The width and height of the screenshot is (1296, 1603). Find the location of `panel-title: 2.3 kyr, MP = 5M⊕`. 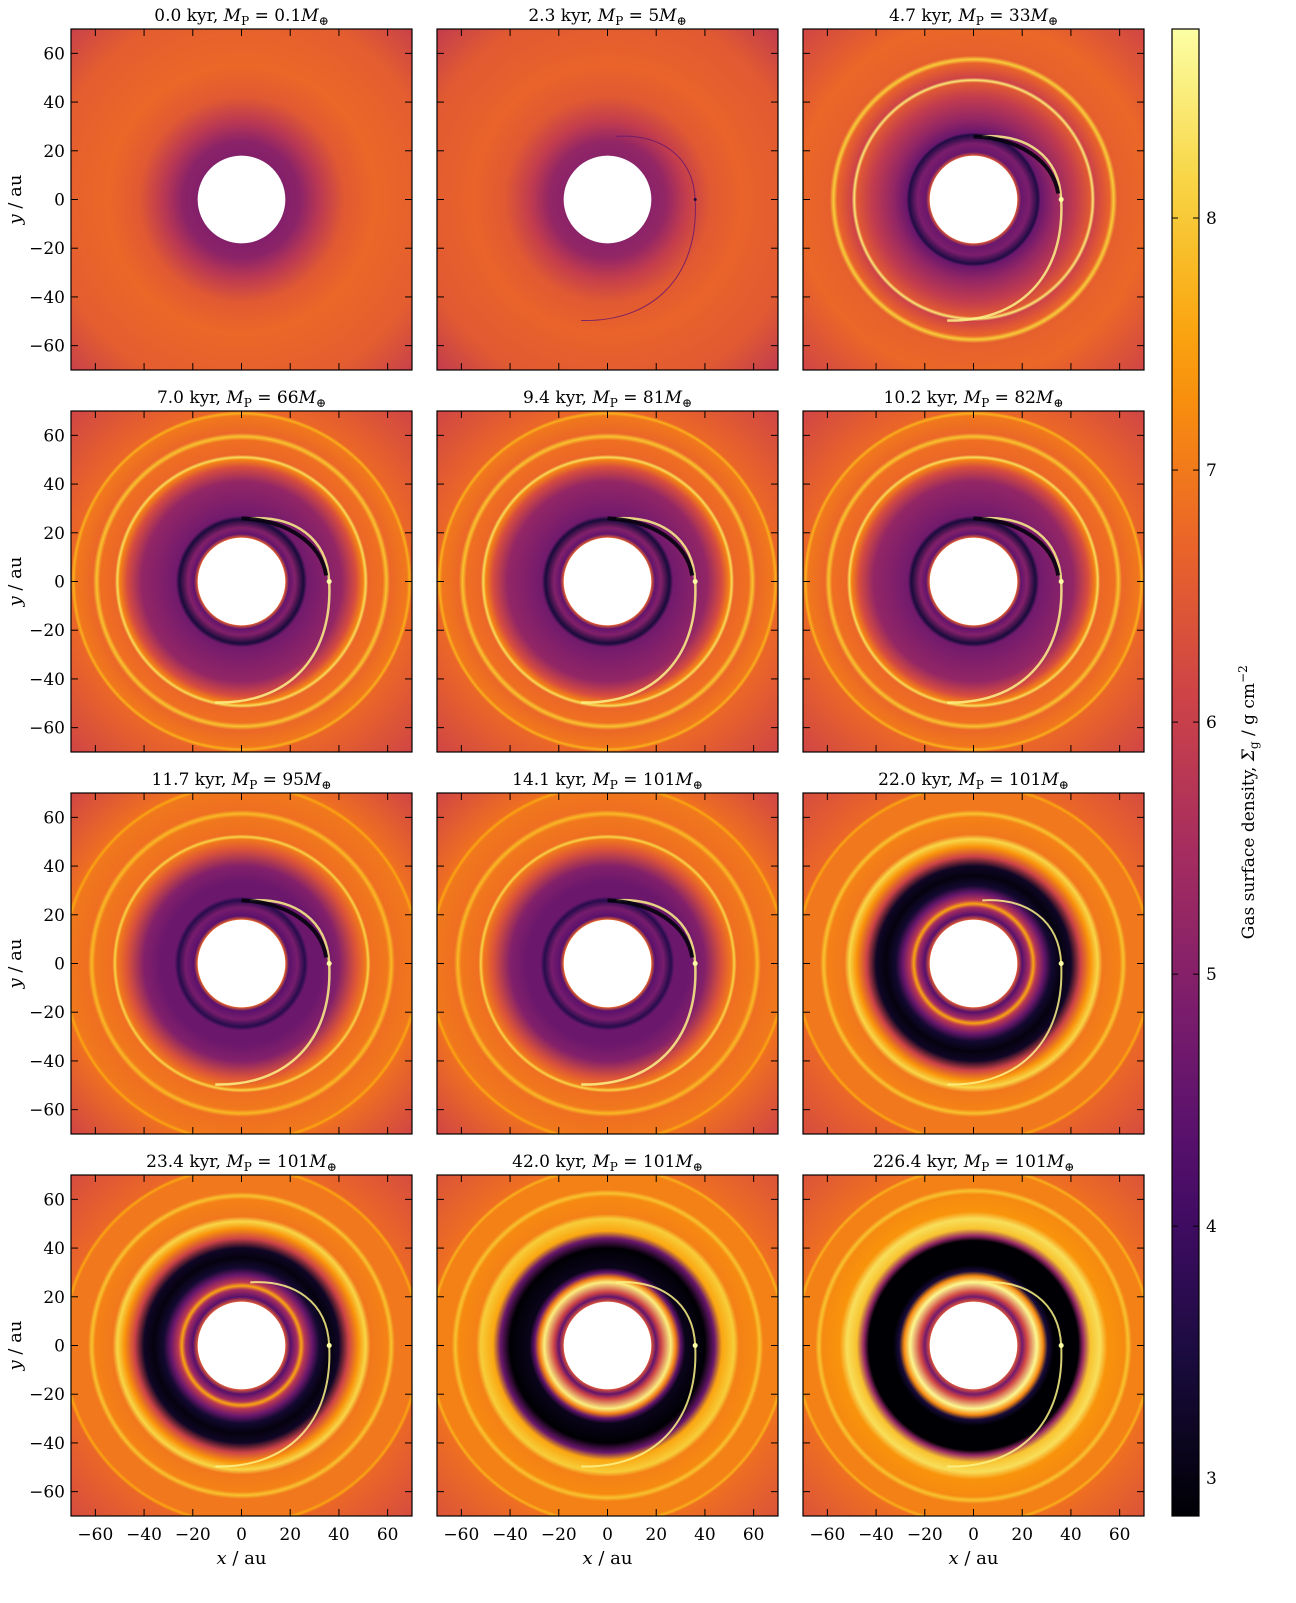

panel-title: 2.3 kyr, MP = 5M⊕ is located at coordinates (607, 17).